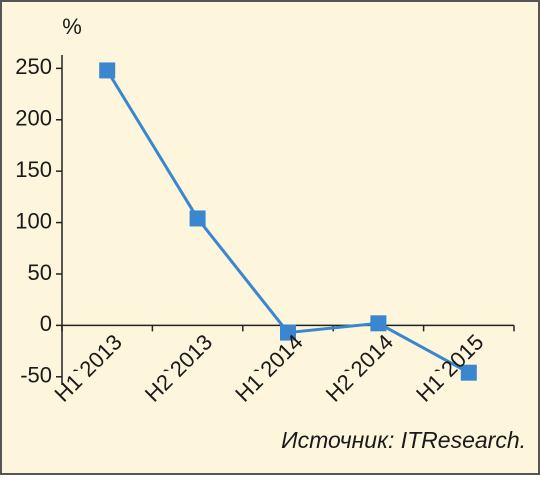 This screenshot has width=540, height=480. I want to click on y-tick-label: 250, so click(33, 66).